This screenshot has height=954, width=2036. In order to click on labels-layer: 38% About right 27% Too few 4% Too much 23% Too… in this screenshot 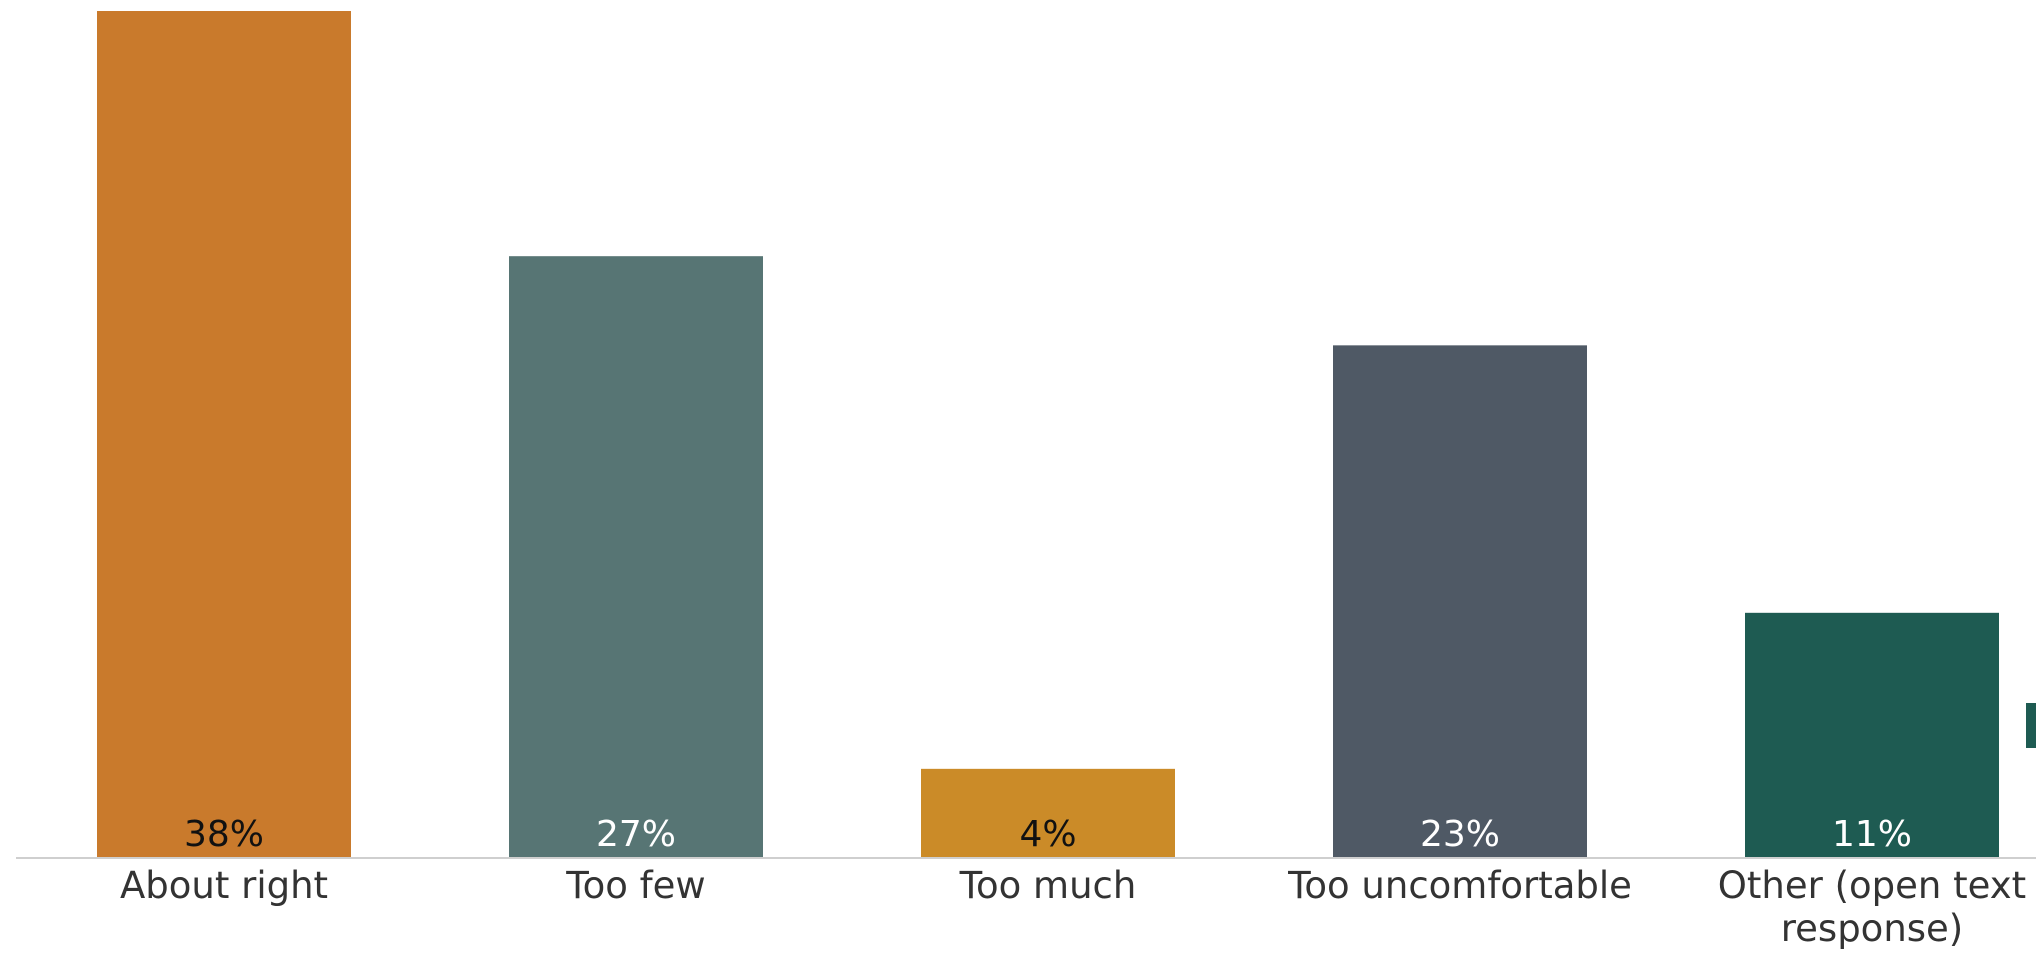, I will do `click(1073, 882)`.